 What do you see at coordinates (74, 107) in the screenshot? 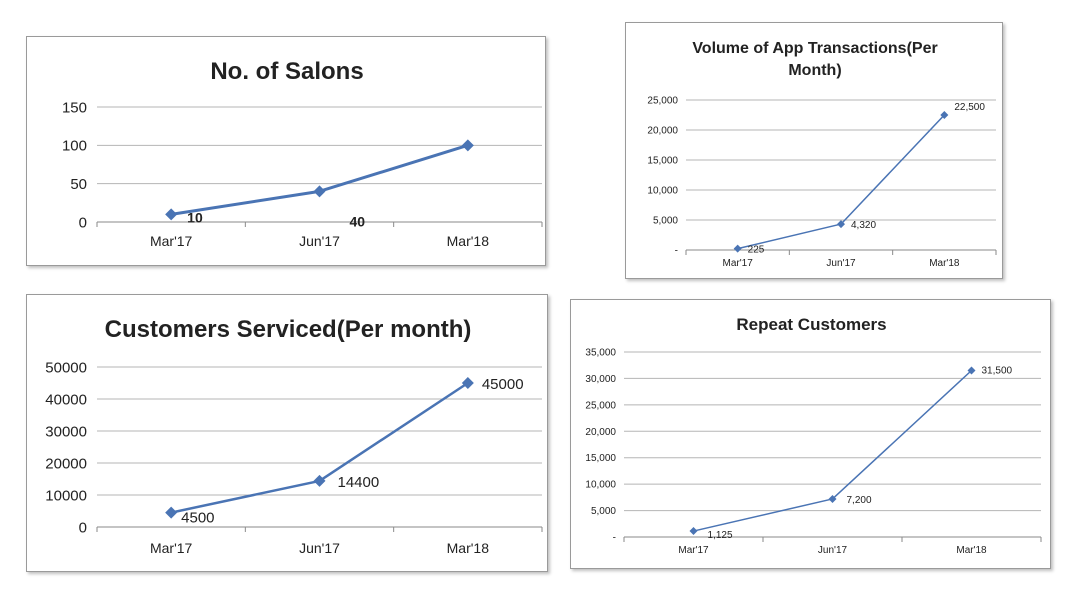
I see `y-tick-label: 150` at bounding box center [74, 107].